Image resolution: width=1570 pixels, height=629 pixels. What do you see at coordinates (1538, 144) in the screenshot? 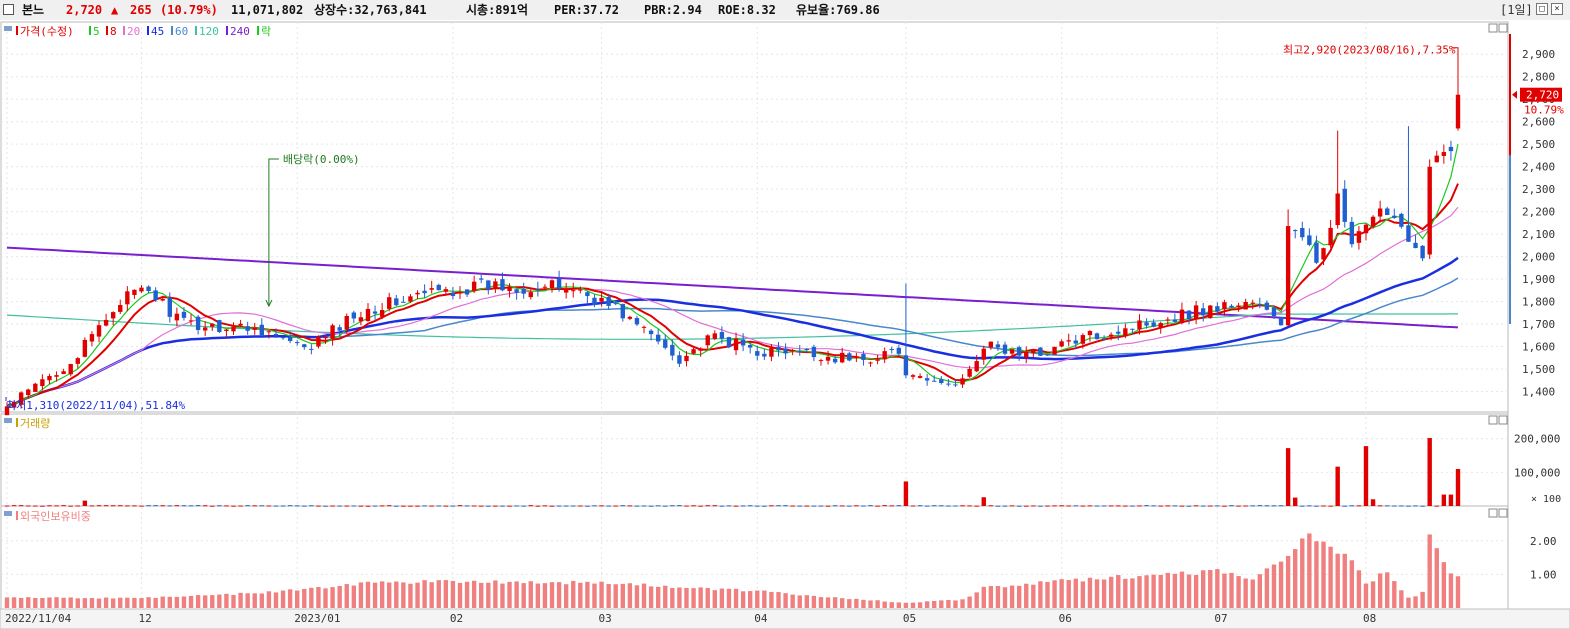
I see `price-tick-label: 2,500` at bounding box center [1538, 144].